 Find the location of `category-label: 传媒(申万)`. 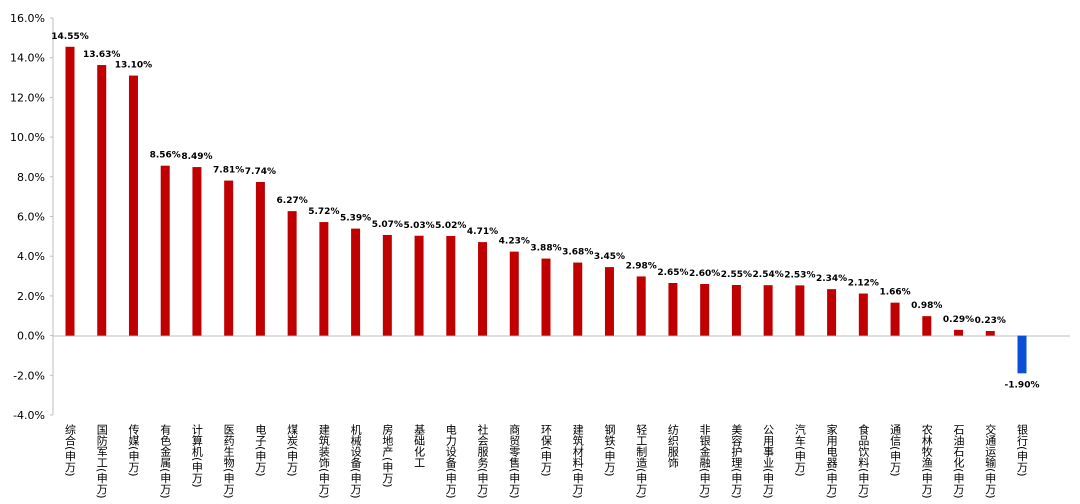

category-label: 传媒(申万) is located at coordinates (133, 450).